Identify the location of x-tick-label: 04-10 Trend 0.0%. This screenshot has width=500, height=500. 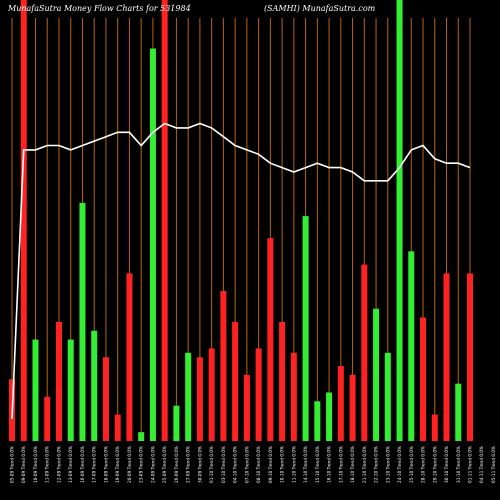
(235, 464).